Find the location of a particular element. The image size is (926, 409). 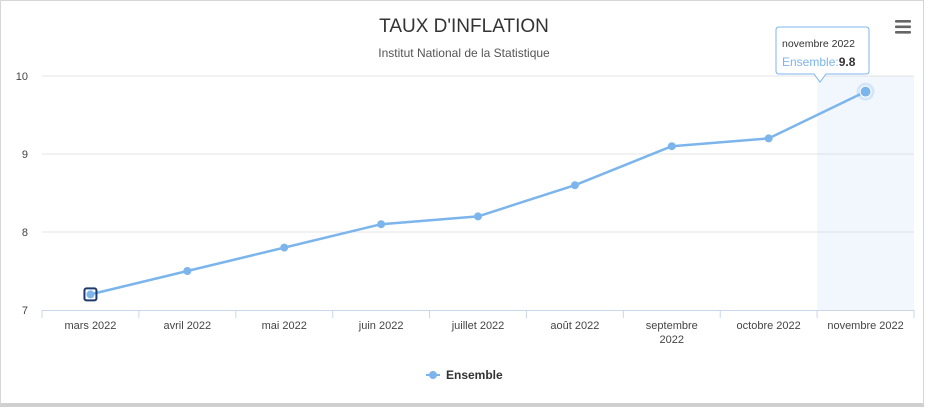

x-tick-label: mai 2022 is located at coordinates (284, 326).